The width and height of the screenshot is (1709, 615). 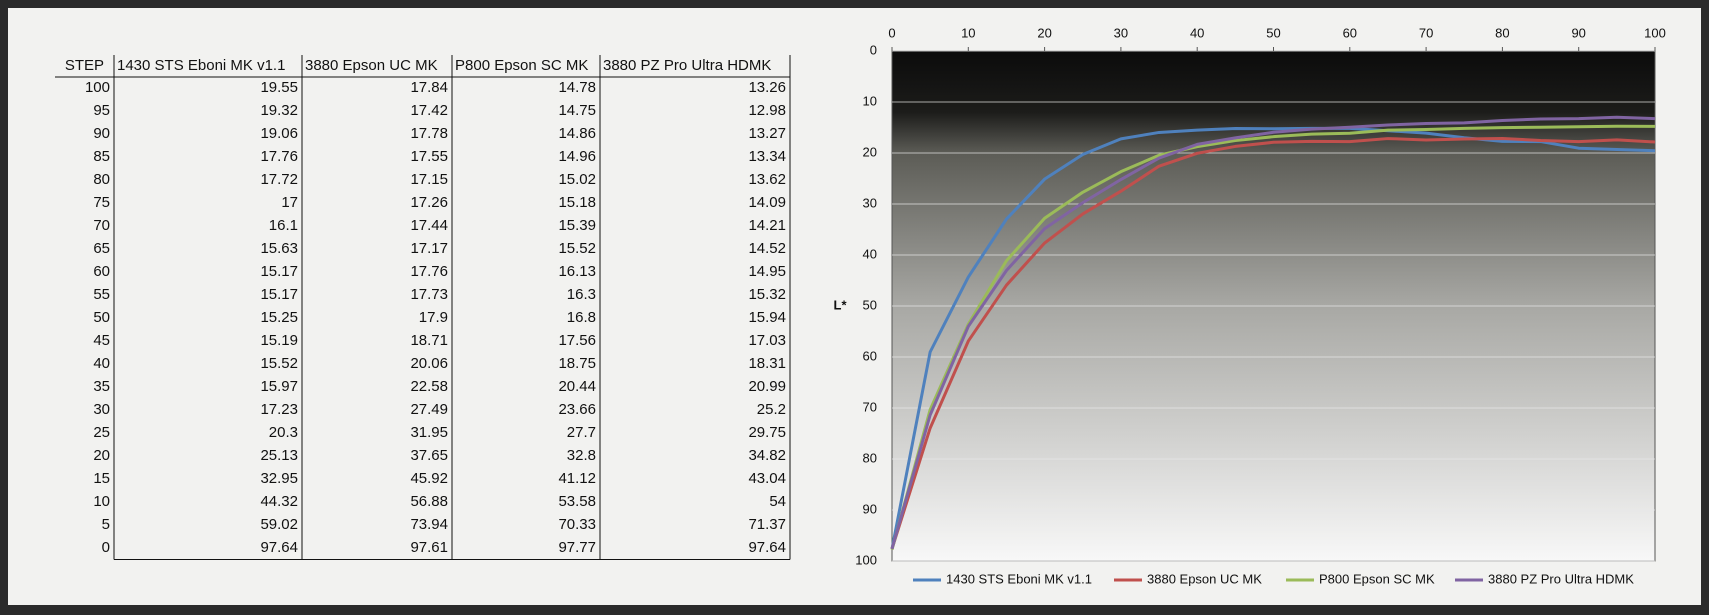 I want to click on table-cell: 16.13, so click(x=577, y=271).